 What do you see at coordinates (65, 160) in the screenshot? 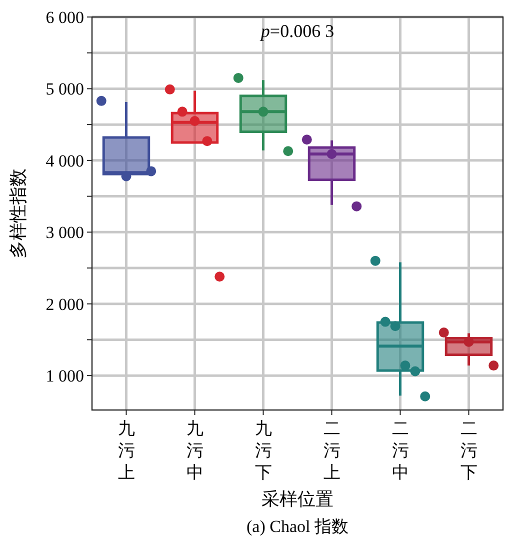
I see `y-tick-label: 4 000` at bounding box center [65, 160].